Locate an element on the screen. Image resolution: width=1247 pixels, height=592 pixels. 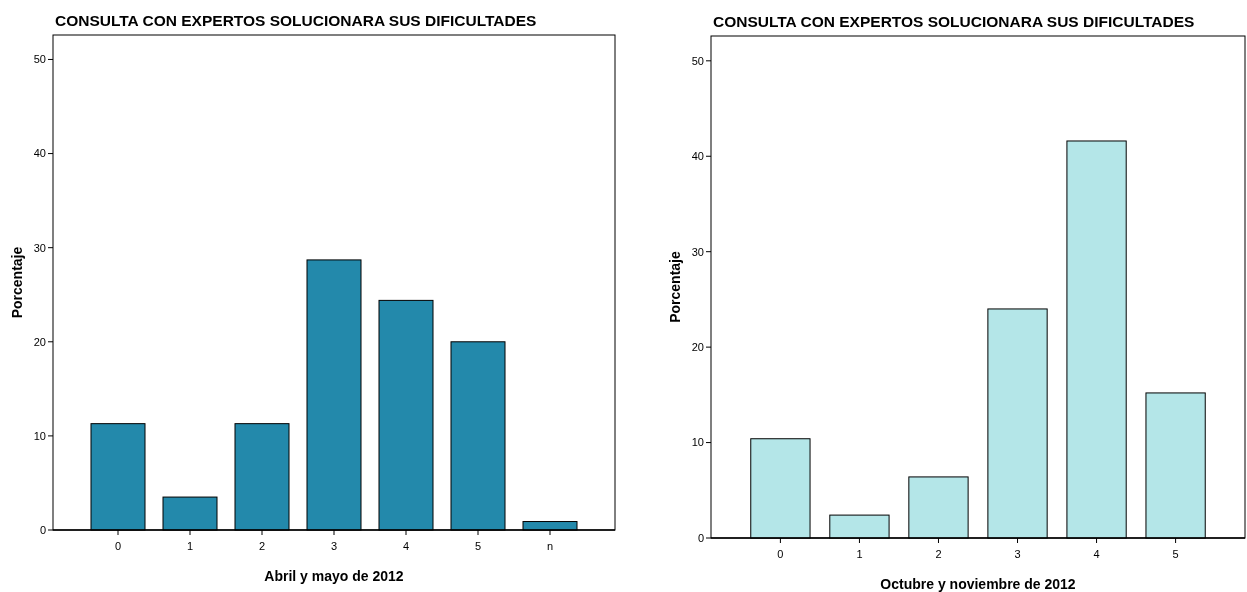
x-tick-label: n is located at coordinates (550, 546).